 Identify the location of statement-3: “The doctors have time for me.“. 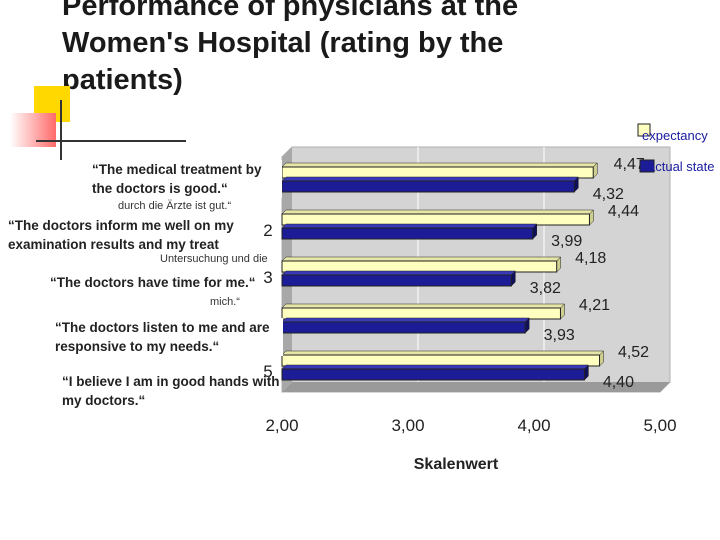
(153, 282).